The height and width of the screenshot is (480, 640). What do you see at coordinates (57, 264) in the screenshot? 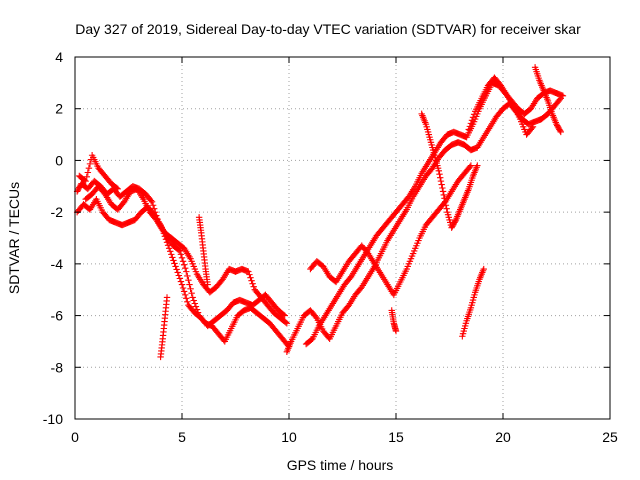
I see `y-tick-label: -4` at bounding box center [57, 264].